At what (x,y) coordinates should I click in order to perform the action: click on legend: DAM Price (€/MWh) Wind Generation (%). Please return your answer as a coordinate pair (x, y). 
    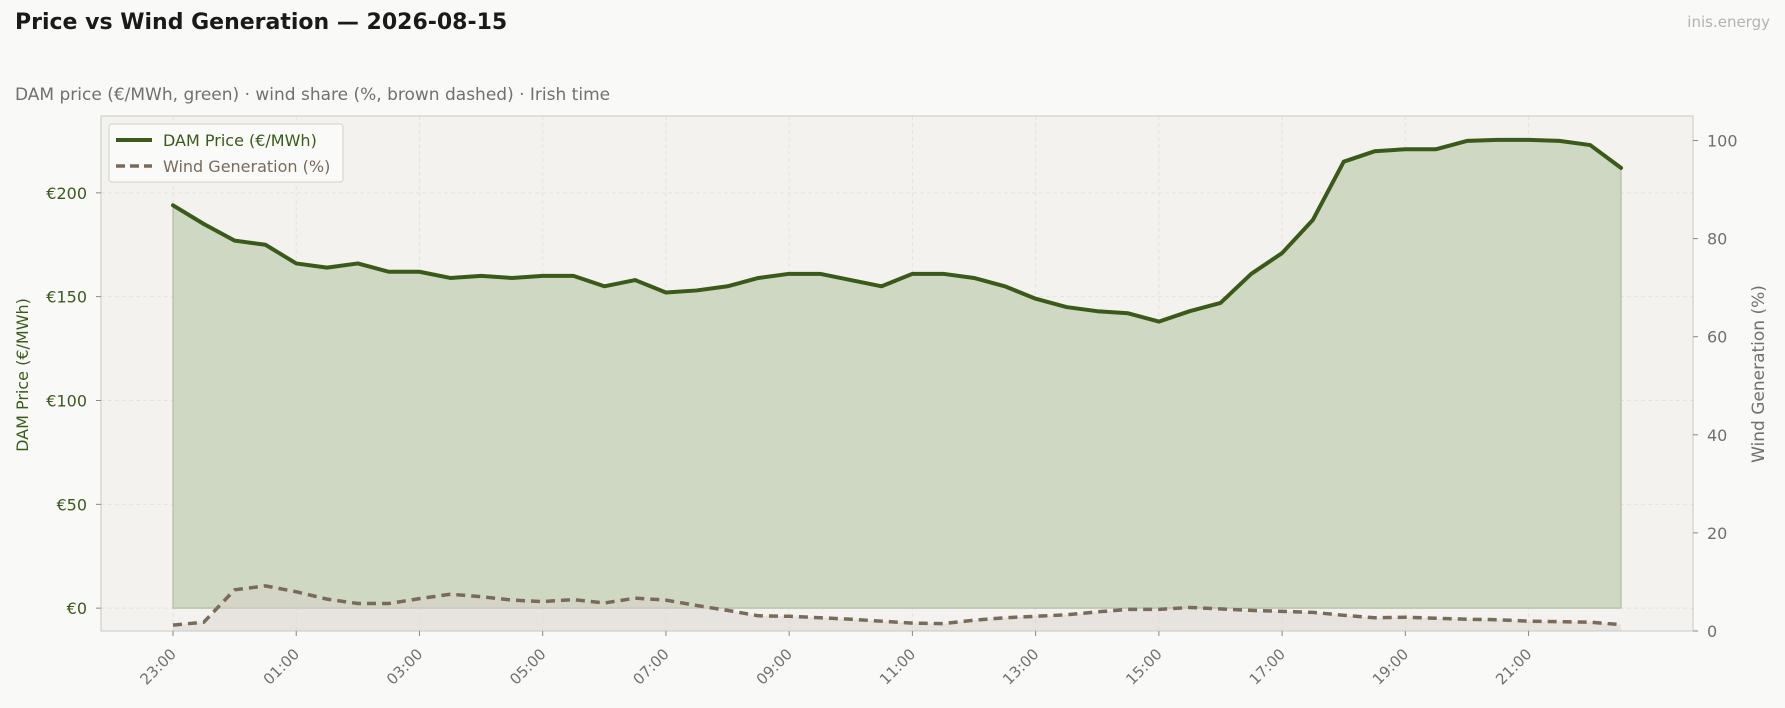
    Looking at the image, I should click on (226, 153).